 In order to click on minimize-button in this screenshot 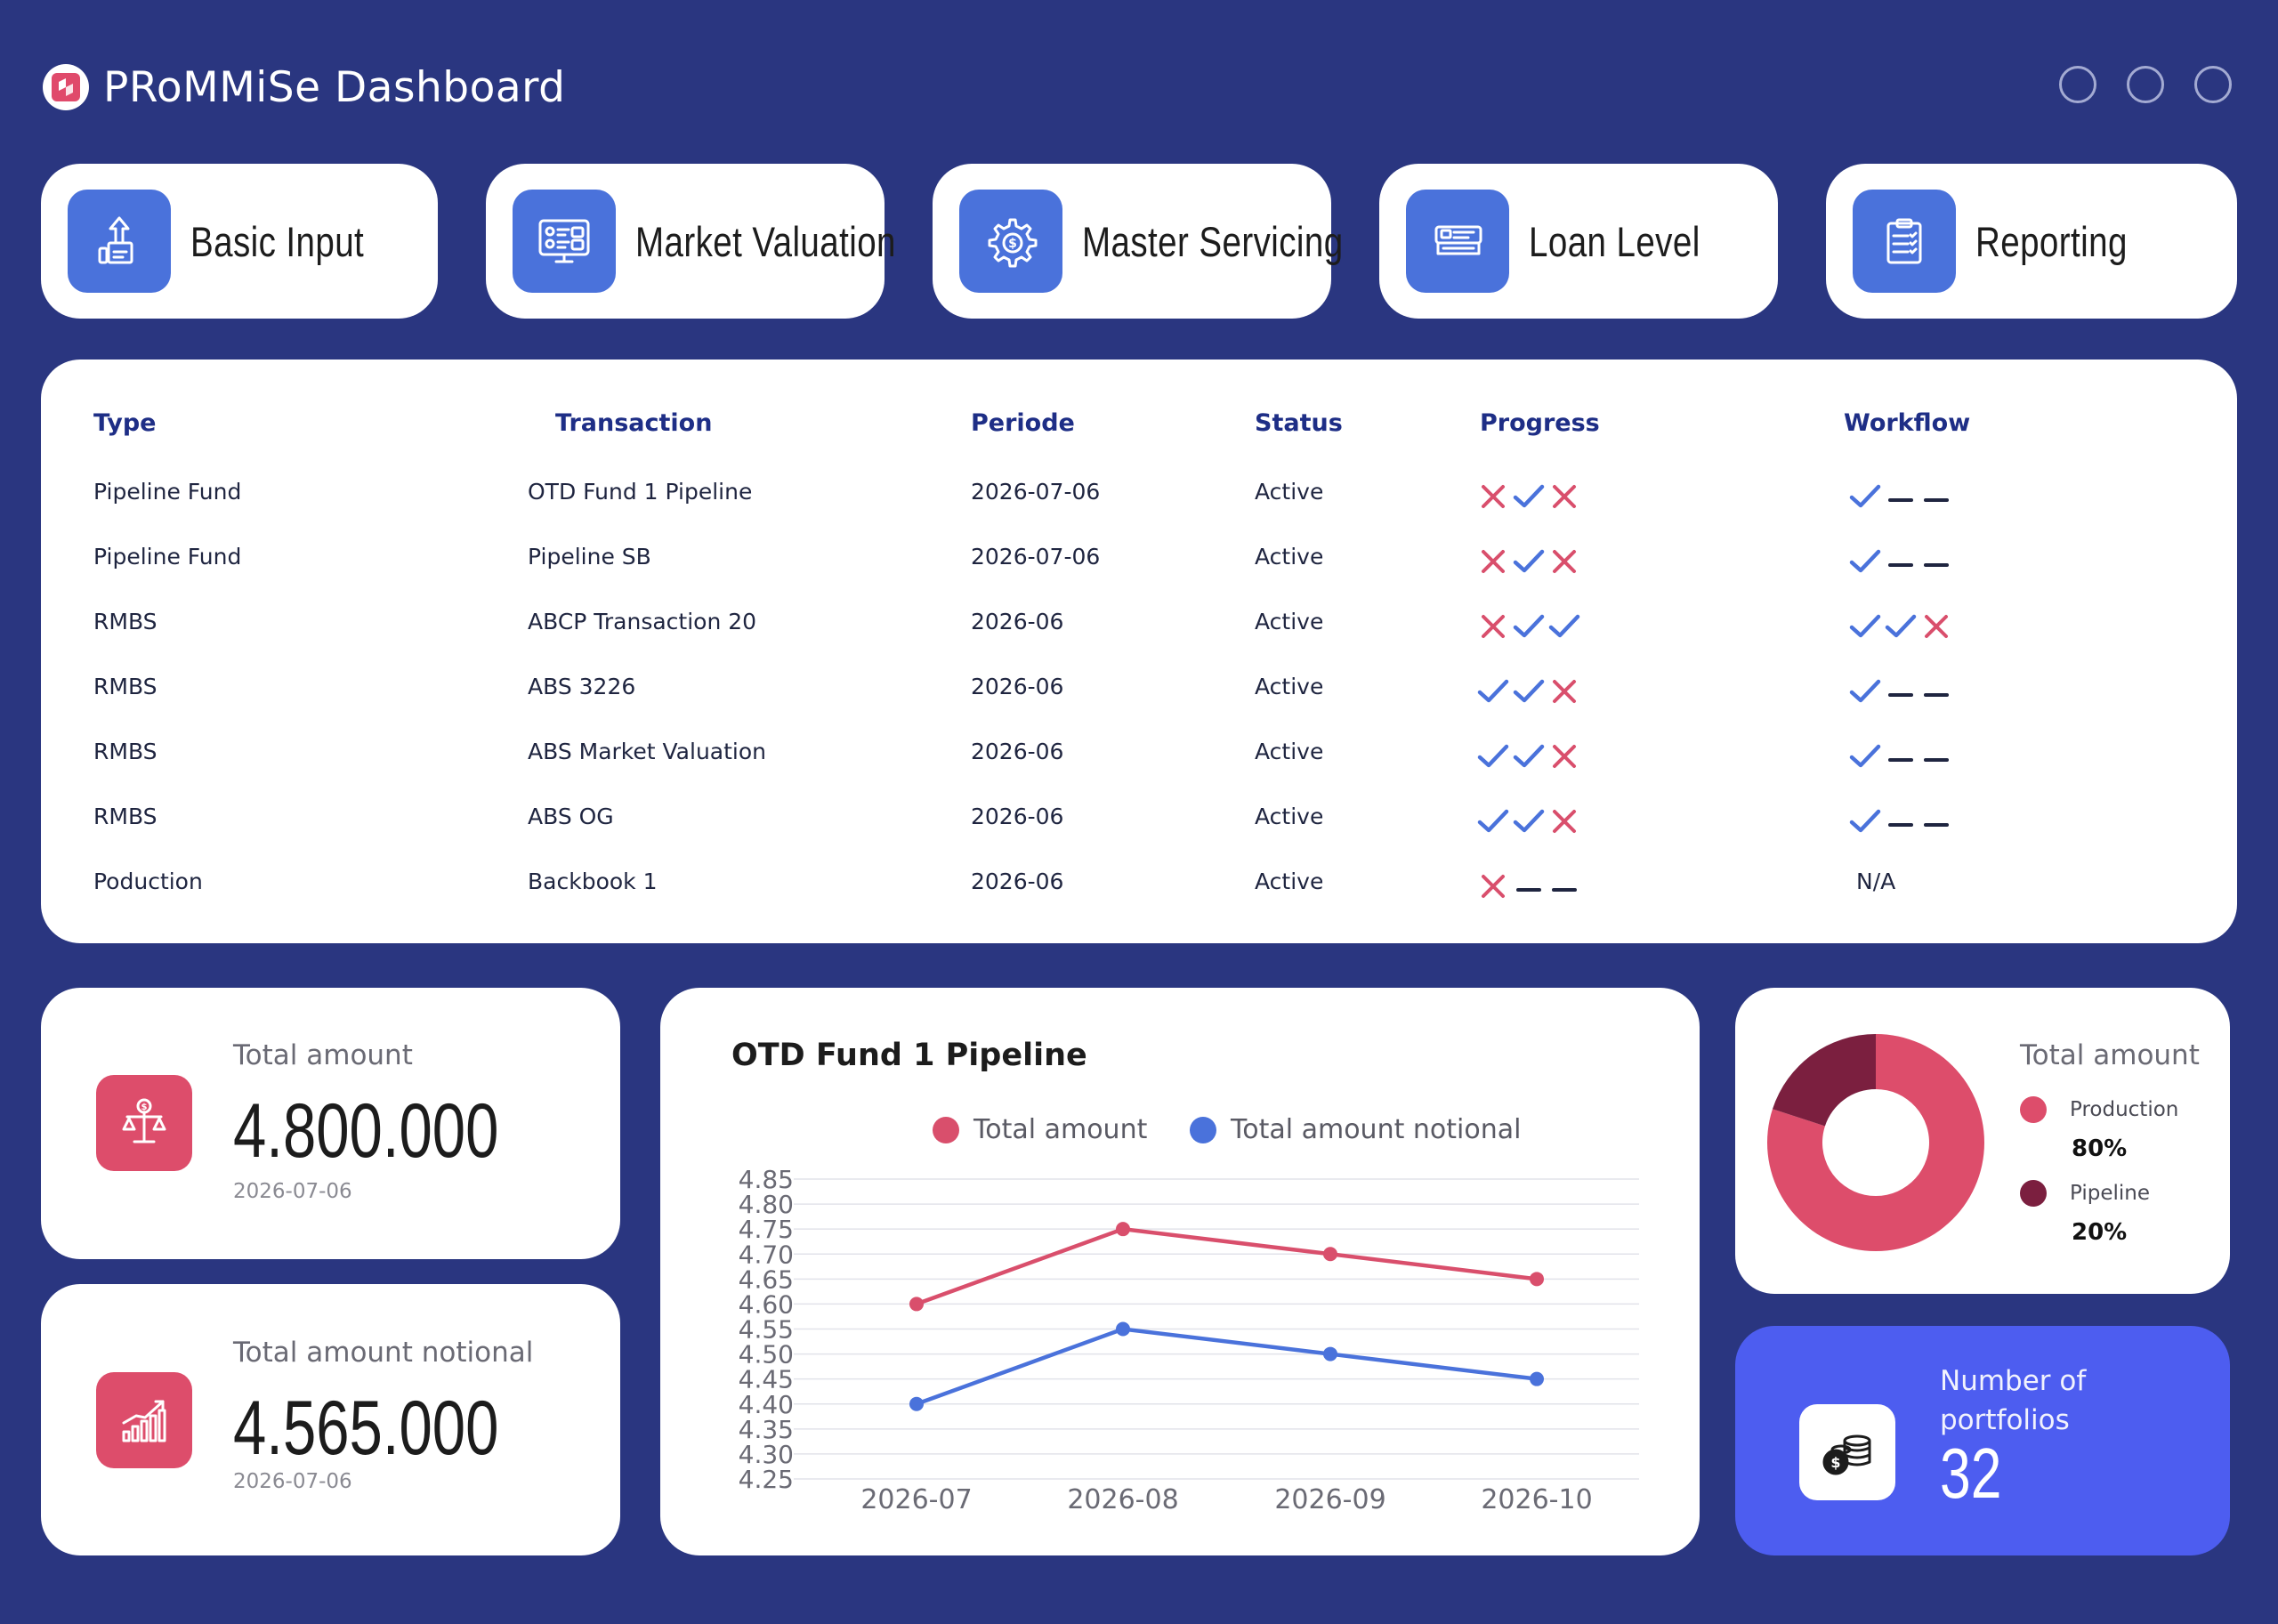, I will do `click(2078, 84)`.